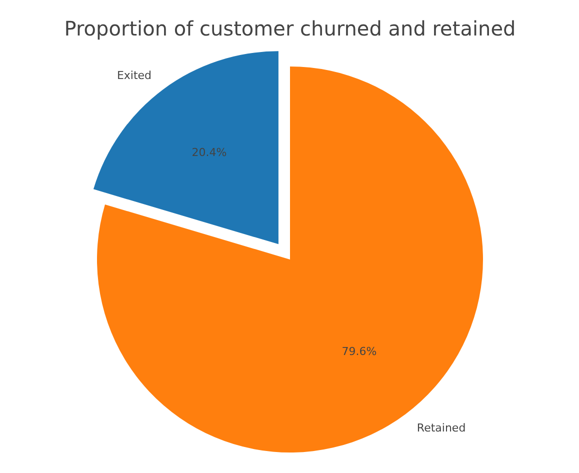  What do you see at coordinates (209, 152) in the screenshot?
I see `data-label: 20.4%` at bounding box center [209, 152].